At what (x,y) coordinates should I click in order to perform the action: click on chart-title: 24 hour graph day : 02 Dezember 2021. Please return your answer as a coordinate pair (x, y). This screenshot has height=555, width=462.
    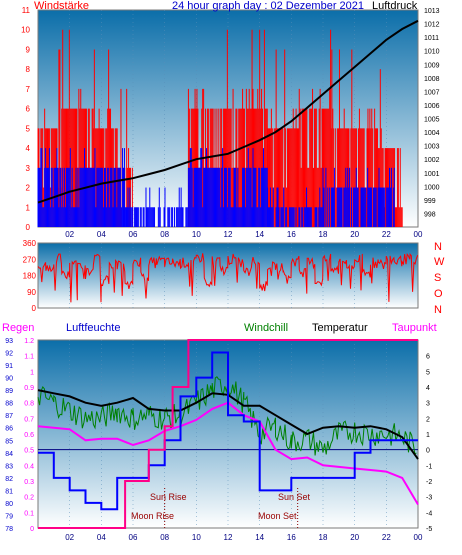
    Looking at the image, I should click on (268, 6).